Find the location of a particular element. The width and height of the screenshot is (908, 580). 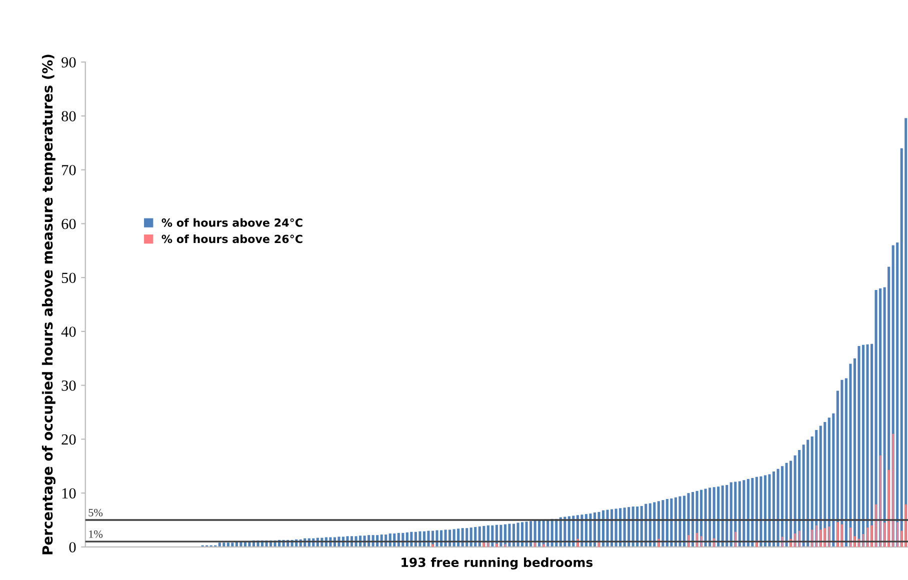

y-tick-label: 80 is located at coordinates (69, 116).